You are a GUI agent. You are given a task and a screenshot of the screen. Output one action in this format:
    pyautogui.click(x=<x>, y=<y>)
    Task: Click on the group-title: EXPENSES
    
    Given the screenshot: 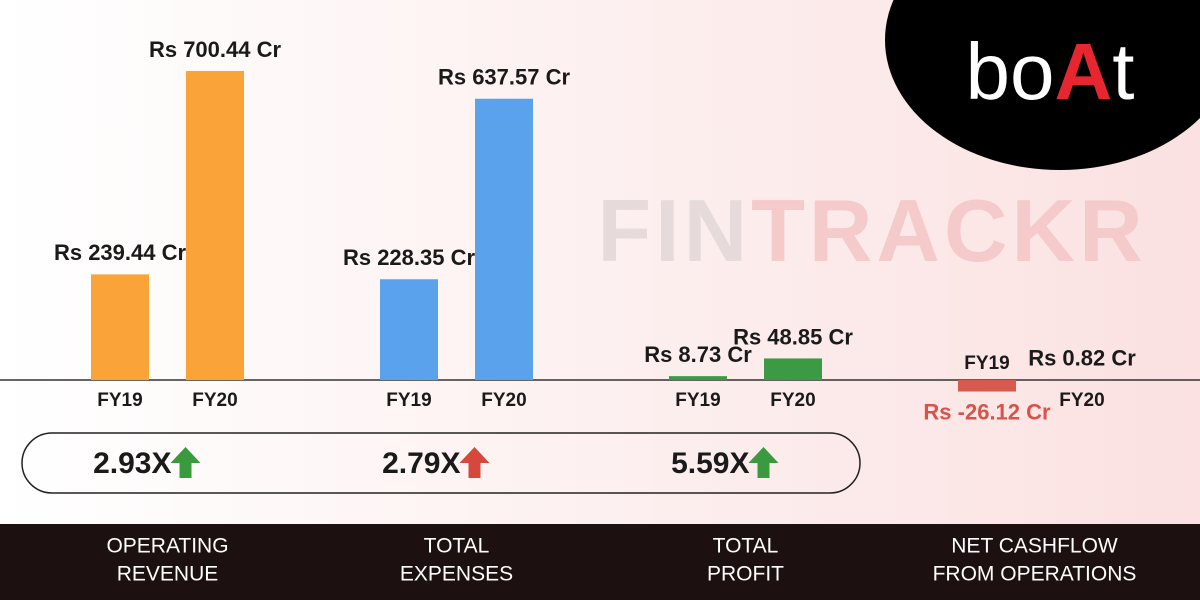 What is the action you would take?
    pyautogui.click(x=456, y=574)
    